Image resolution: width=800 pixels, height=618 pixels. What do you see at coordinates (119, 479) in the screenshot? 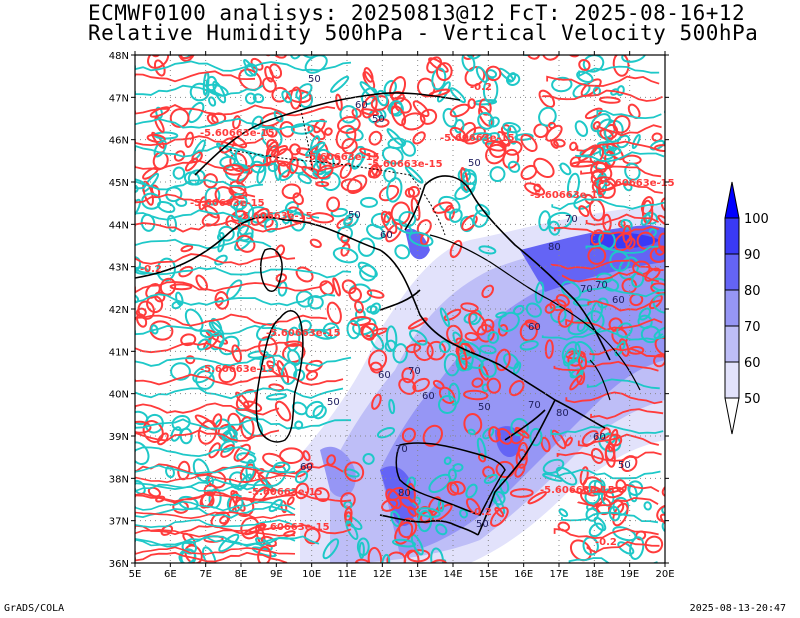
I see `latitude-tick-label: 38N` at bounding box center [119, 479].